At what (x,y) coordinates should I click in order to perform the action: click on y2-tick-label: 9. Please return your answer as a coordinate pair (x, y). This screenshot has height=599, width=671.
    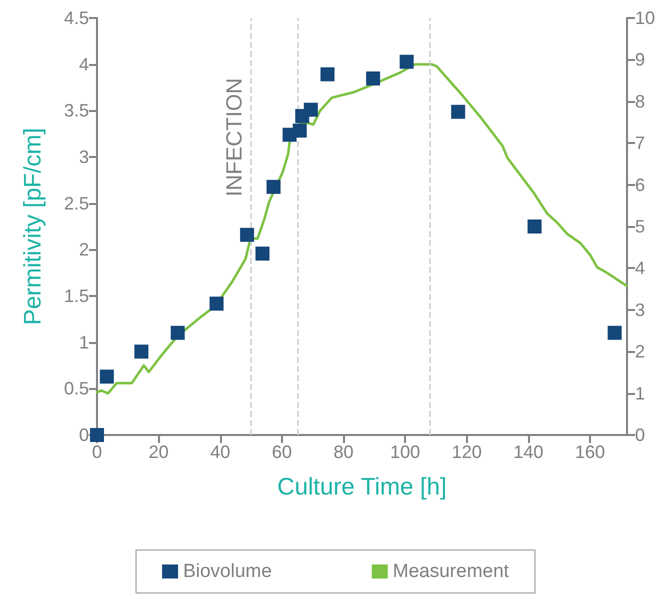
    Looking at the image, I should click on (640, 60).